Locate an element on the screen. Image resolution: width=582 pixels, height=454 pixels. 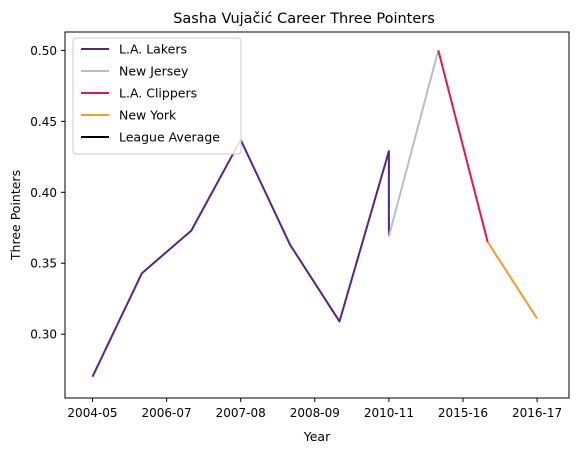
x-tick-label: 2016-17 is located at coordinates (537, 413).